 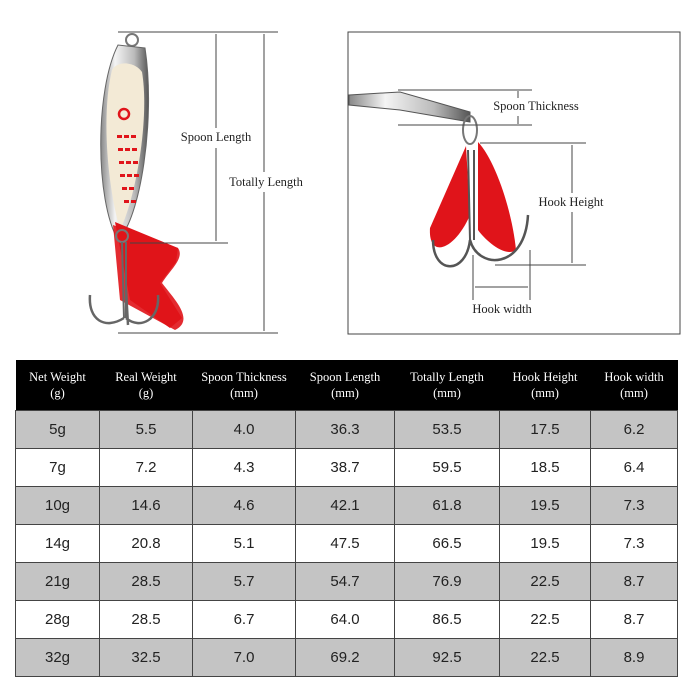 I want to click on table-cell: 66.5, so click(x=447, y=543).